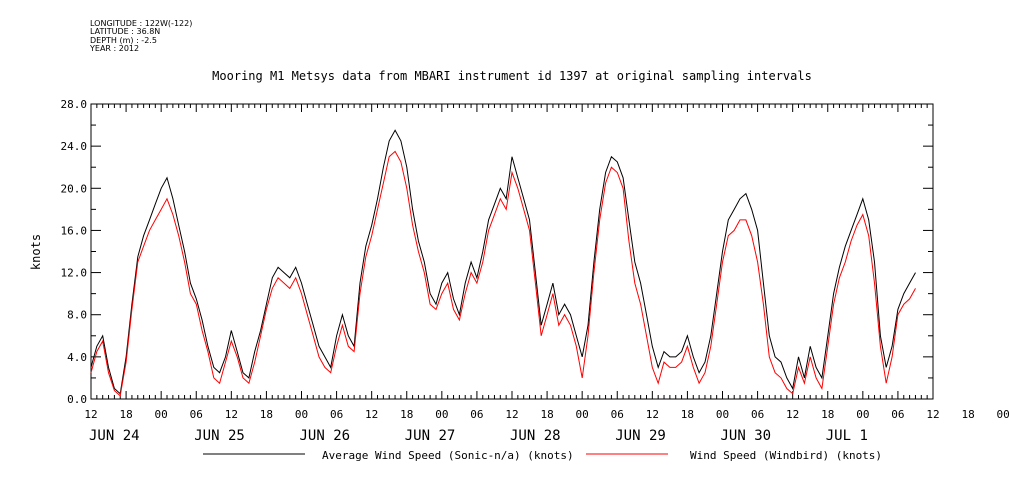 The width and height of the screenshot is (1009, 504). I want to click on y-tick-label: 20.0, so click(74, 188).